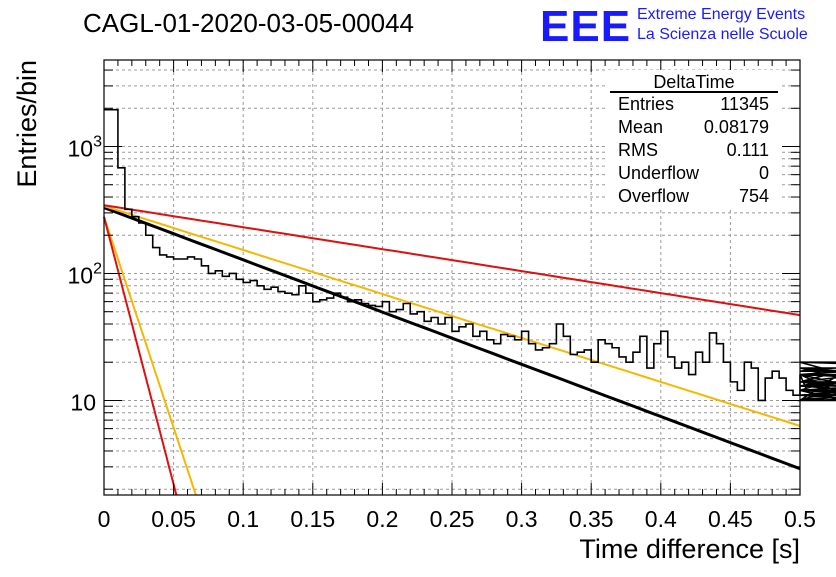  What do you see at coordinates (689, 549) in the screenshot?
I see `x-axis-title: Time difference [s]` at bounding box center [689, 549].